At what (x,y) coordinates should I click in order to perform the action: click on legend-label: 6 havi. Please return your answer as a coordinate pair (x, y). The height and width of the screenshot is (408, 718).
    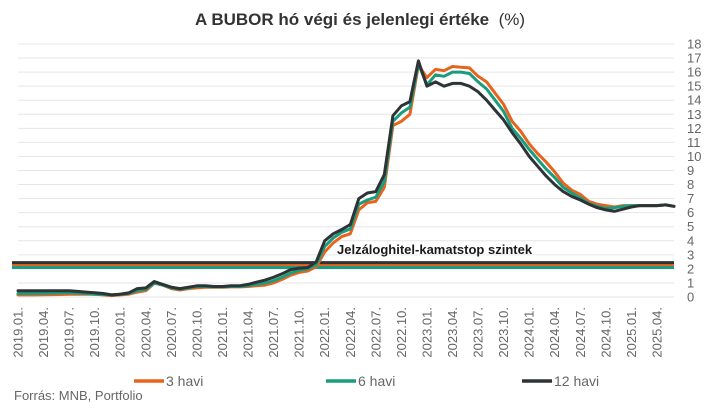
    Looking at the image, I should click on (376, 381).